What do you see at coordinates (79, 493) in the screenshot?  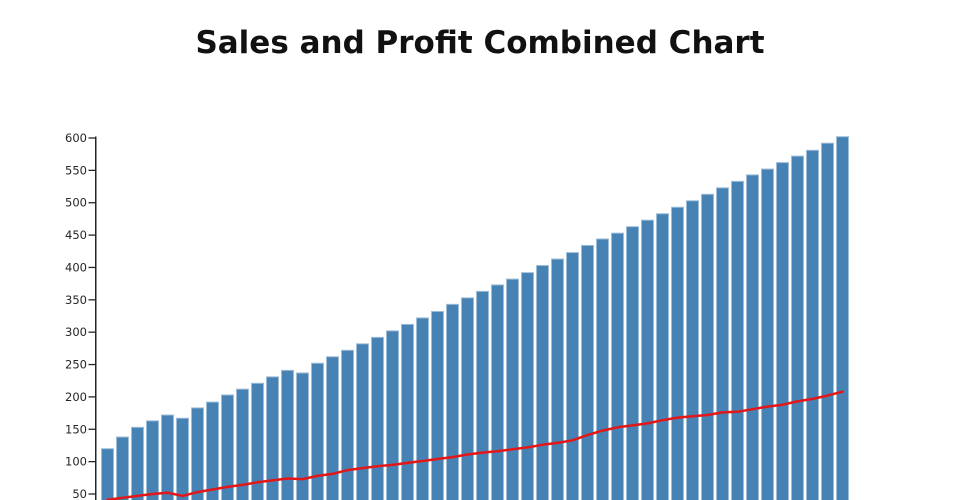 I see `y-tick-label: 50` at bounding box center [79, 493].